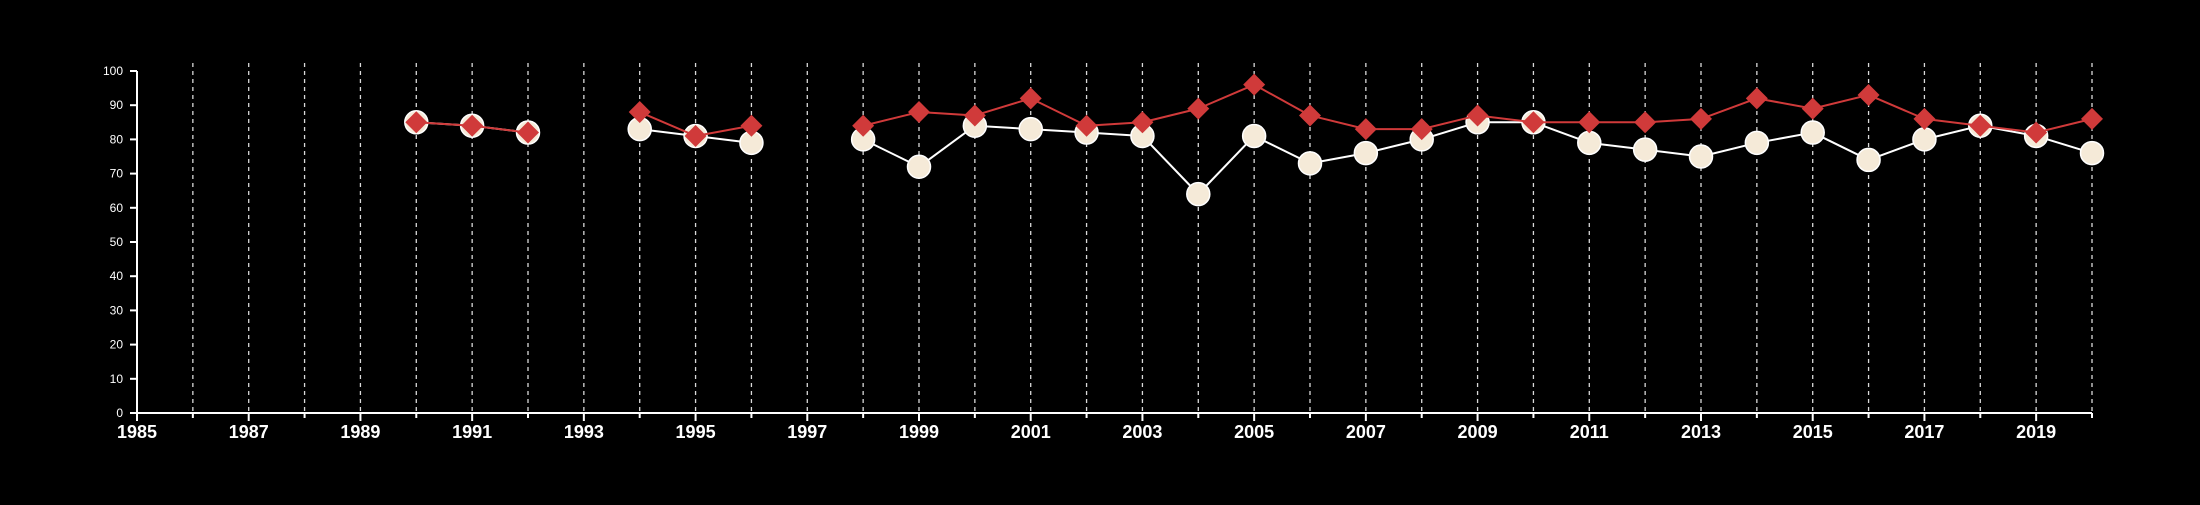 The width and height of the screenshot is (2200, 505). I want to click on series-1-segment-2001, so click(1003, 107).